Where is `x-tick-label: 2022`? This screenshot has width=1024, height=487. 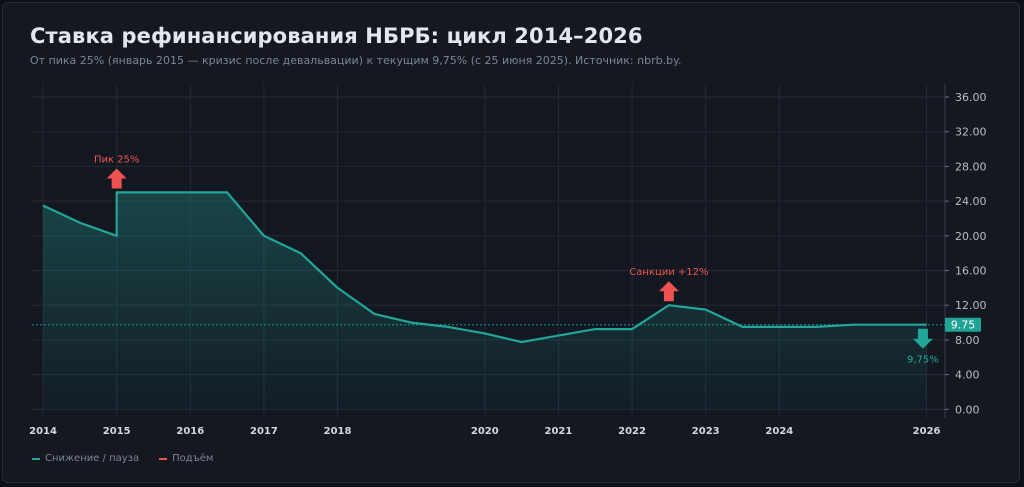 x-tick-label: 2022 is located at coordinates (632, 431).